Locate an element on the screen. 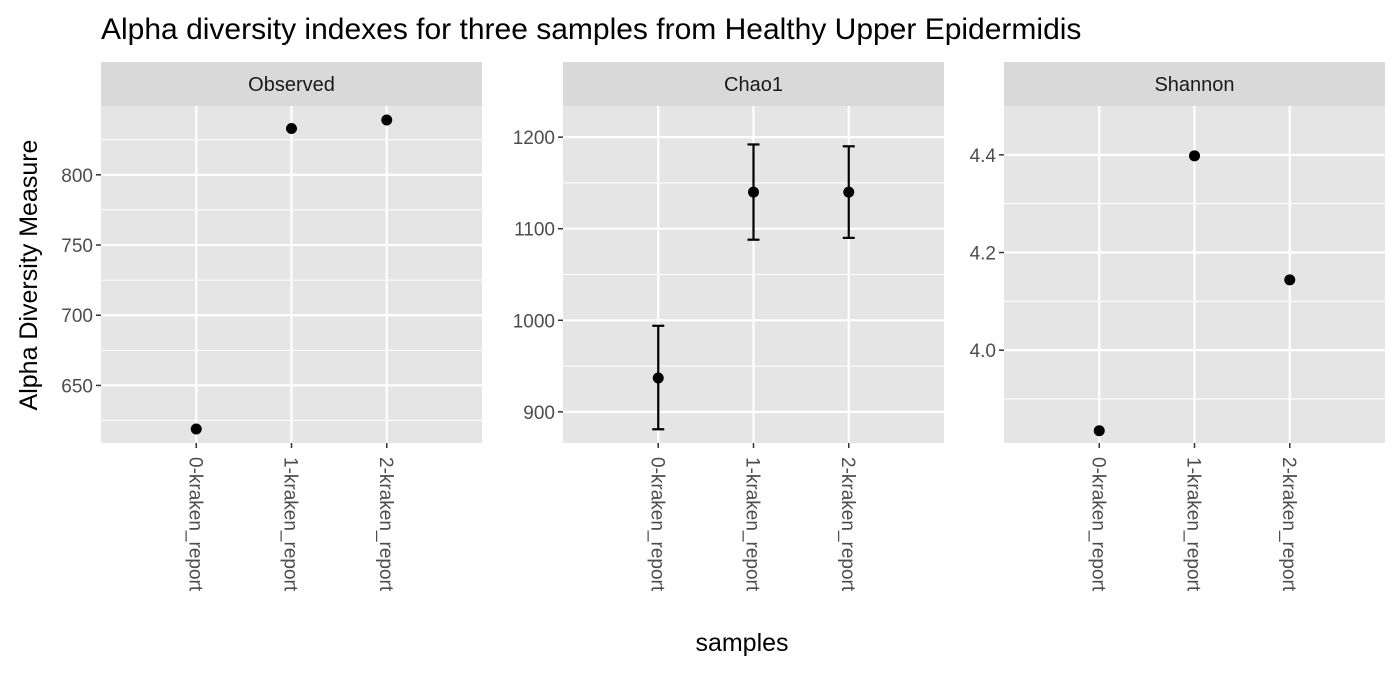  y-tick-label: 650 is located at coordinates (77, 386).